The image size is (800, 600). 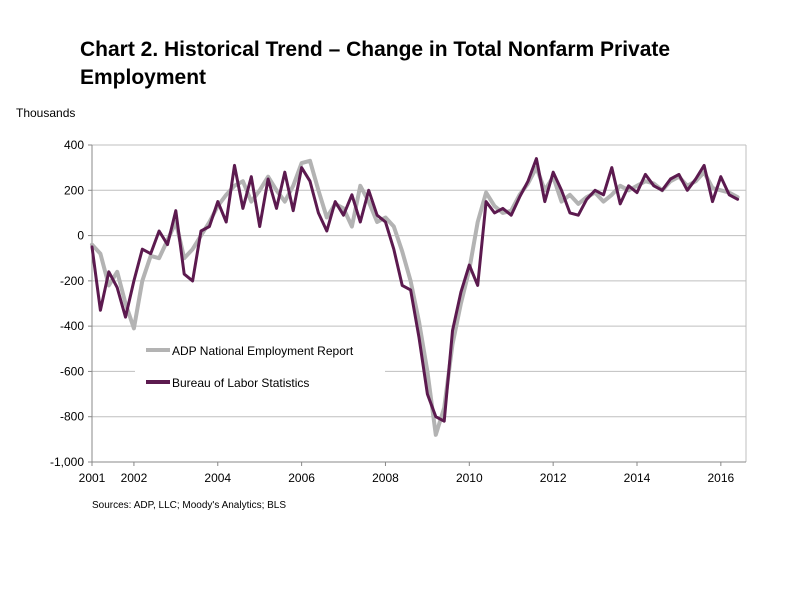 What do you see at coordinates (72, 371) in the screenshot?
I see `y-tick-label-5: -600` at bounding box center [72, 371].